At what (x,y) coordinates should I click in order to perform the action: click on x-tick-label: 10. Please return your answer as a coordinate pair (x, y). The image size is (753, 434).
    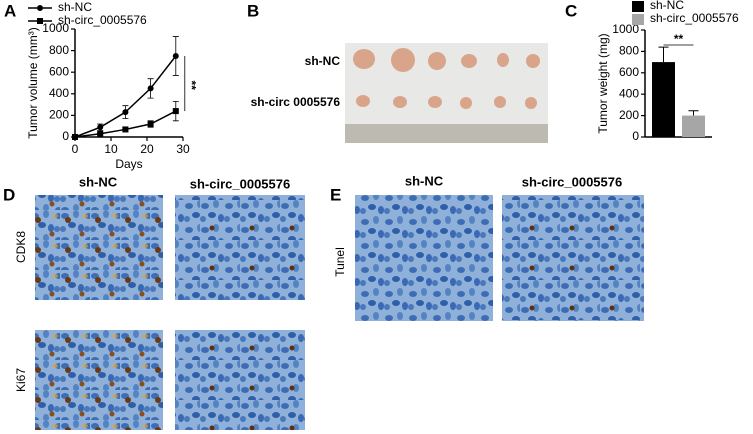
    Looking at the image, I should click on (111, 149).